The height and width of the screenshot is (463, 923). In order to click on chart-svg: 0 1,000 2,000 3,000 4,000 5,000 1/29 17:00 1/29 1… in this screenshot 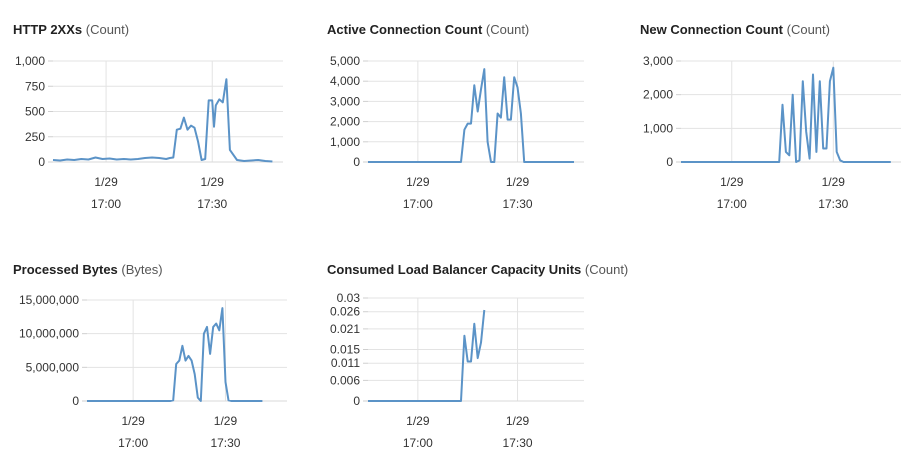, I will do `click(457, 132)`.